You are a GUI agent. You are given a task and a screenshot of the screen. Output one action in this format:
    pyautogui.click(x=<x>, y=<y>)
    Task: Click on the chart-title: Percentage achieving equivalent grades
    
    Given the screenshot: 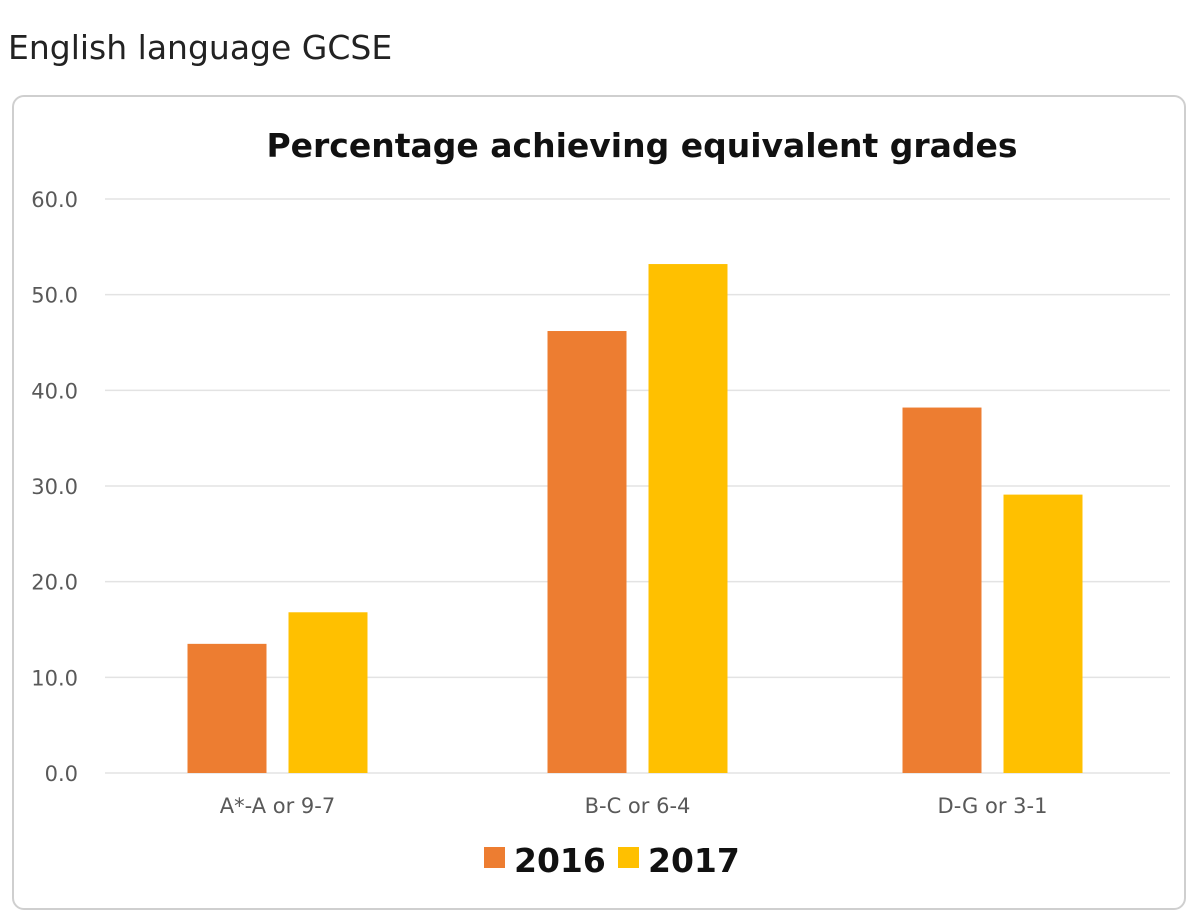 What is the action you would take?
    pyautogui.click(x=641, y=145)
    